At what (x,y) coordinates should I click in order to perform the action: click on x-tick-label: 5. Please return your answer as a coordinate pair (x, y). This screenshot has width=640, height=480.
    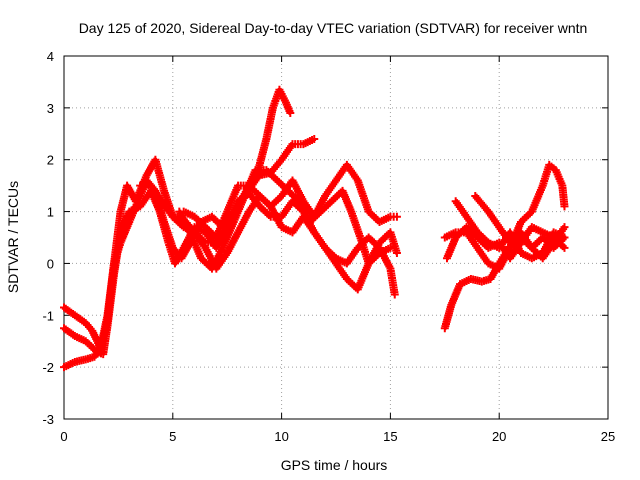
    Looking at the image, I should click on (172, 436).